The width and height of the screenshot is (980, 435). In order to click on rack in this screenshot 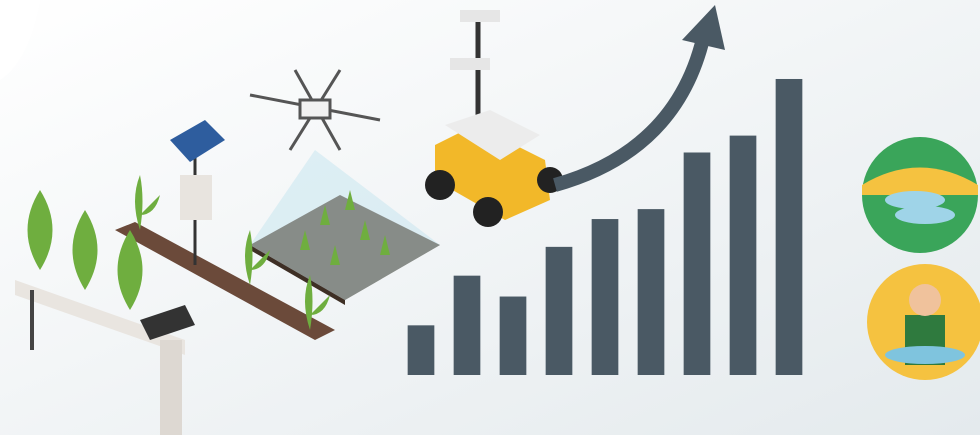, I will do `click(105, 357)`.